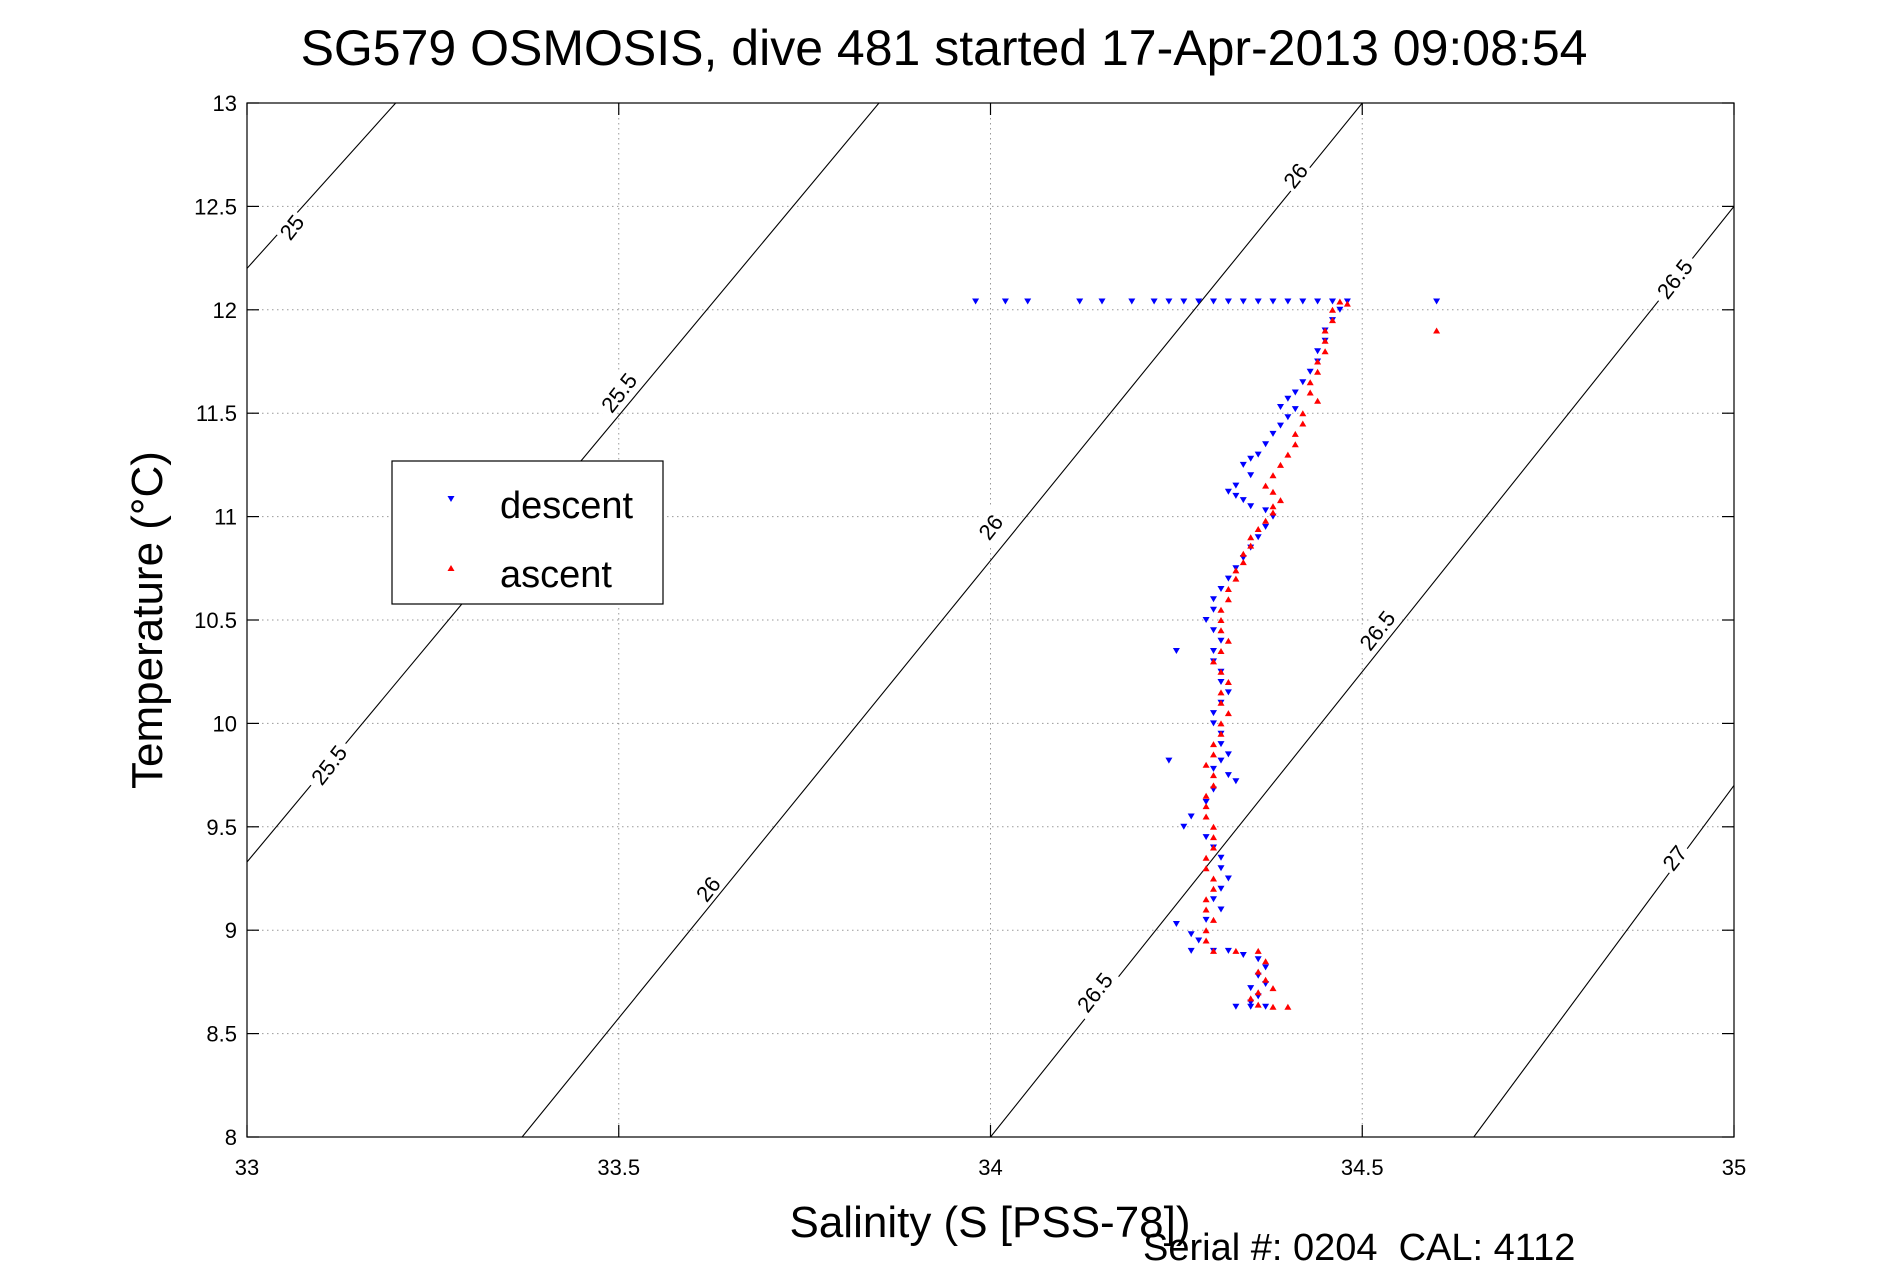 This screenshot has height=1262, width=1891. Describe the element at coordinates (225, 723) in the screenshot. I see `y-tick-label: 10` at that location.